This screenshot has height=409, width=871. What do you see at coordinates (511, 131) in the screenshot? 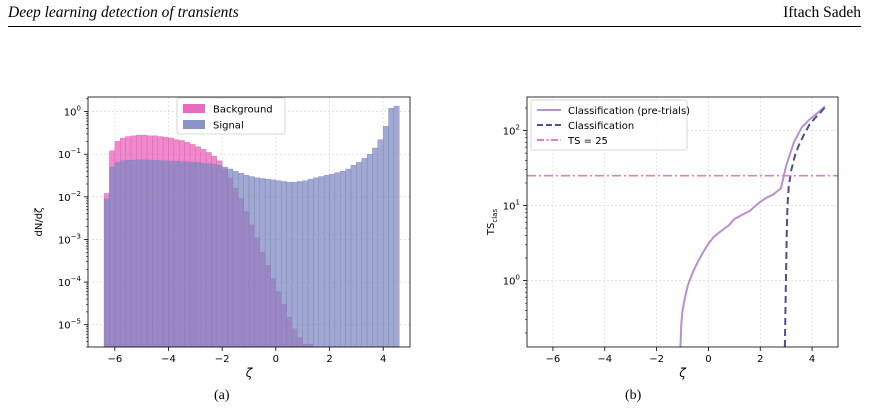
I see `y-tick-label: 10²` at bounding box center [511, 131].